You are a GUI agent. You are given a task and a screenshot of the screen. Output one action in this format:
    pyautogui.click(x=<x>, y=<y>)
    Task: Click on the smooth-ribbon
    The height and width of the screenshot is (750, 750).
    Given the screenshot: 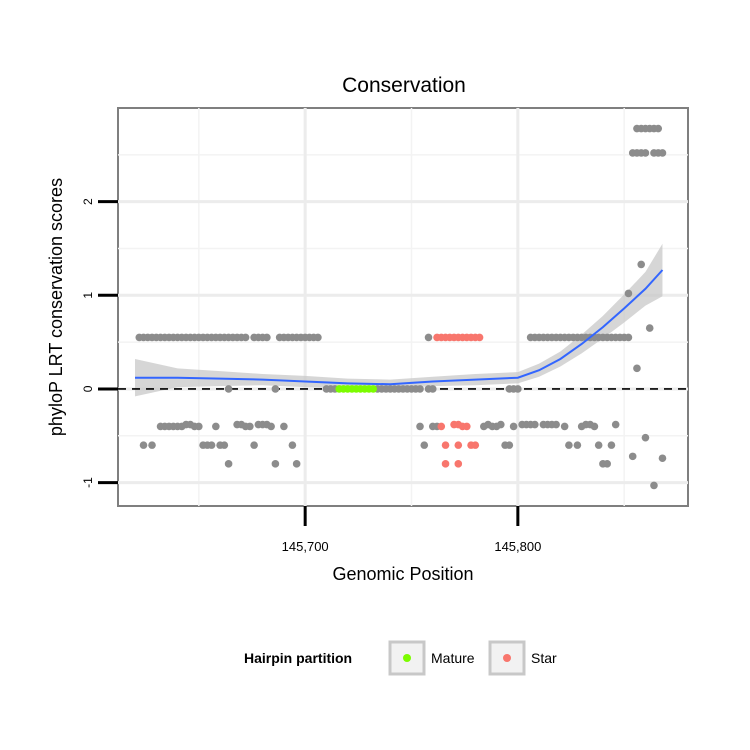 What is the action you would take?
    pyautogui.click(x=399, y=320)
    